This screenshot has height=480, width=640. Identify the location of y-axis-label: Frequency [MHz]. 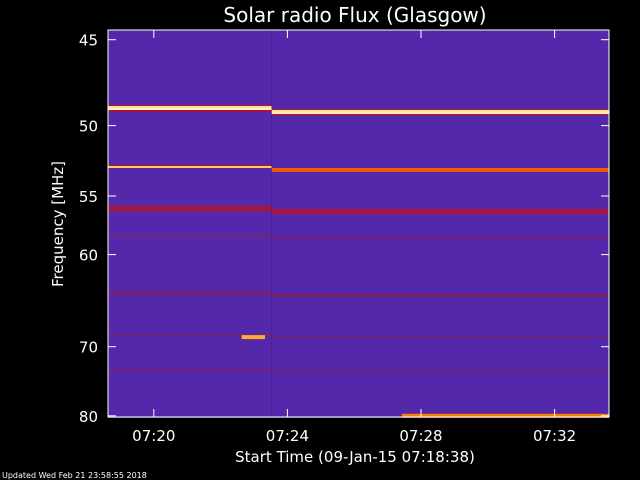
(58, 224).